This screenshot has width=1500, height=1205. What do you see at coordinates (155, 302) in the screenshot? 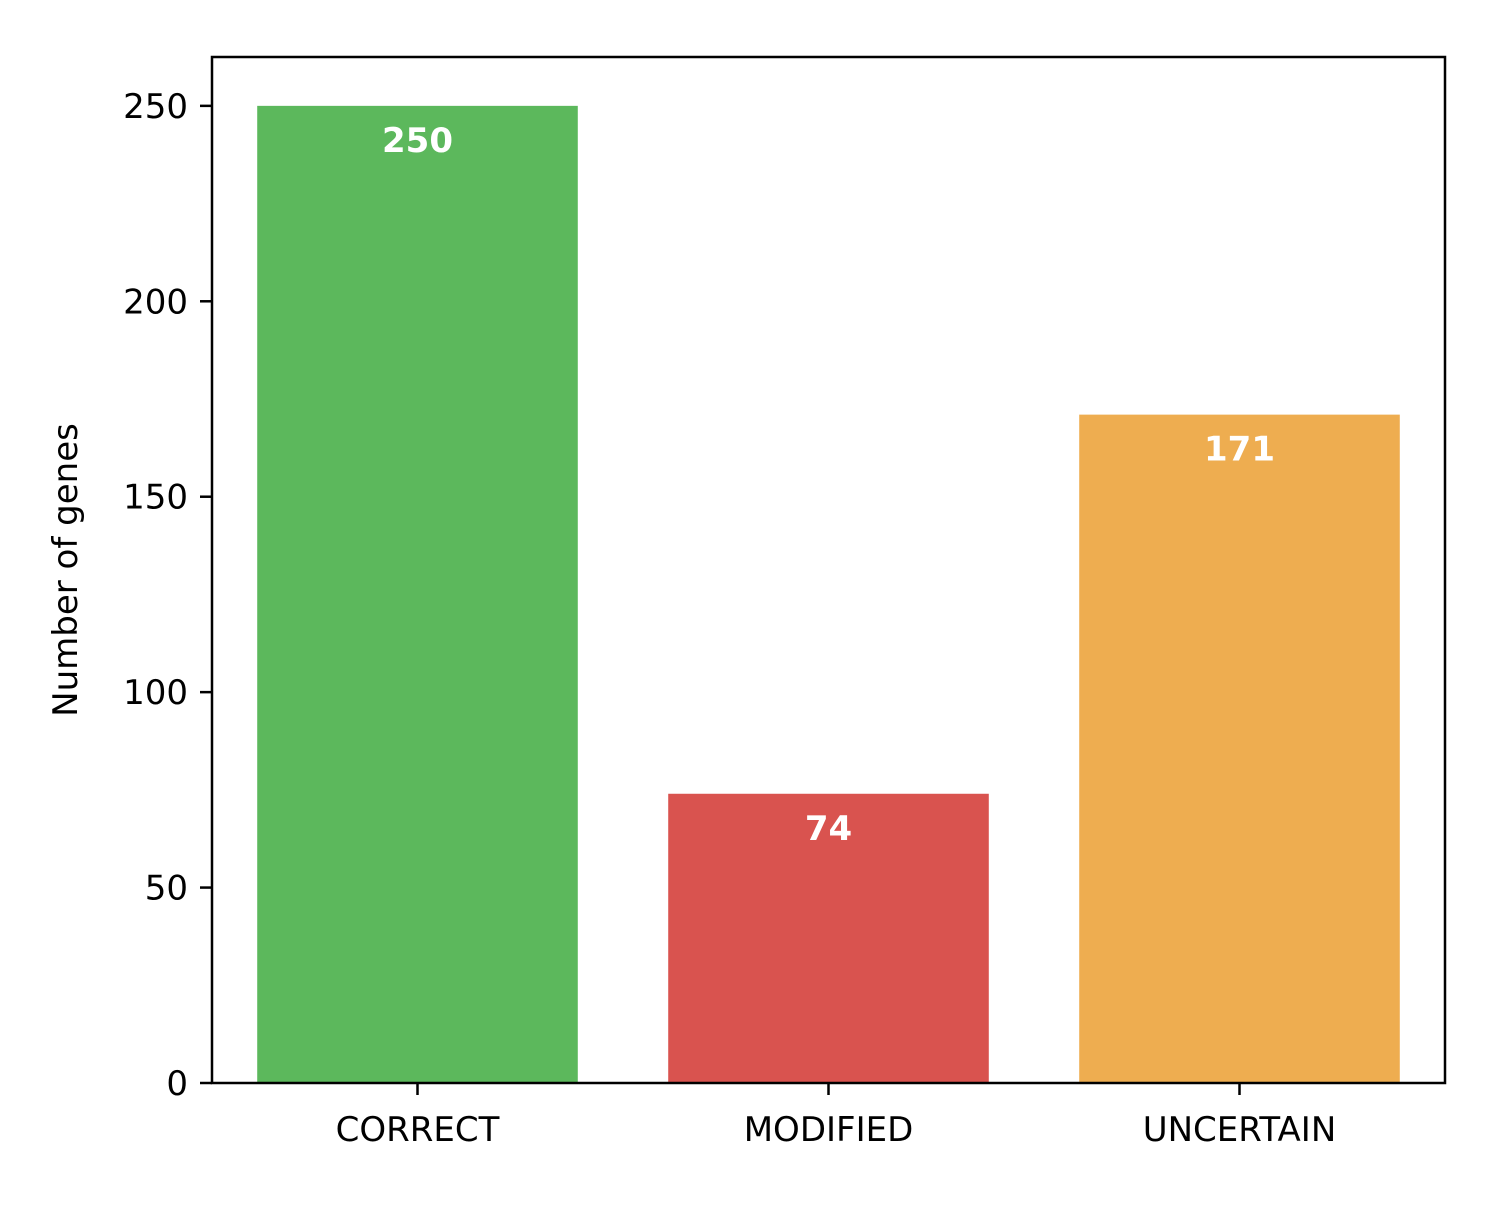
I see `y-tick-label: 200` at bounding box center [155, 302].